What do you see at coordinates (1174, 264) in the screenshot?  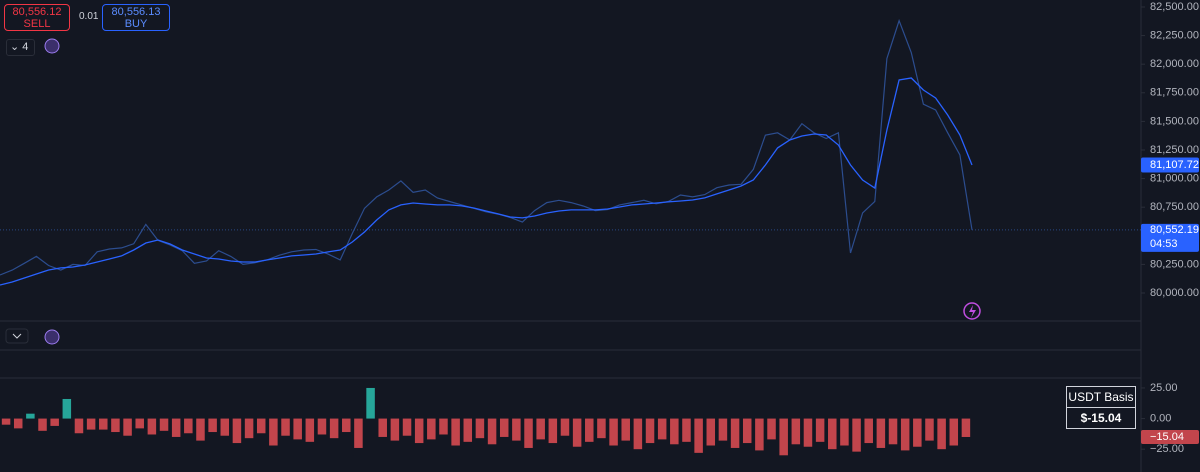 I see `y-tick-label: 80,250.00` at bounding box center [1174, 264].